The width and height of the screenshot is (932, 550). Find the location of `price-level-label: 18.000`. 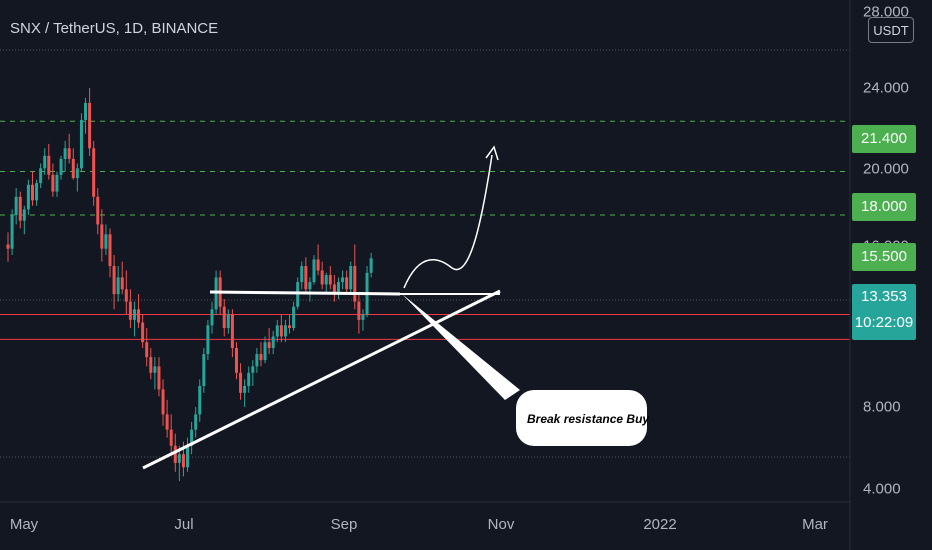

price-level-label: 18.000 is located at coordinates (884, 207).